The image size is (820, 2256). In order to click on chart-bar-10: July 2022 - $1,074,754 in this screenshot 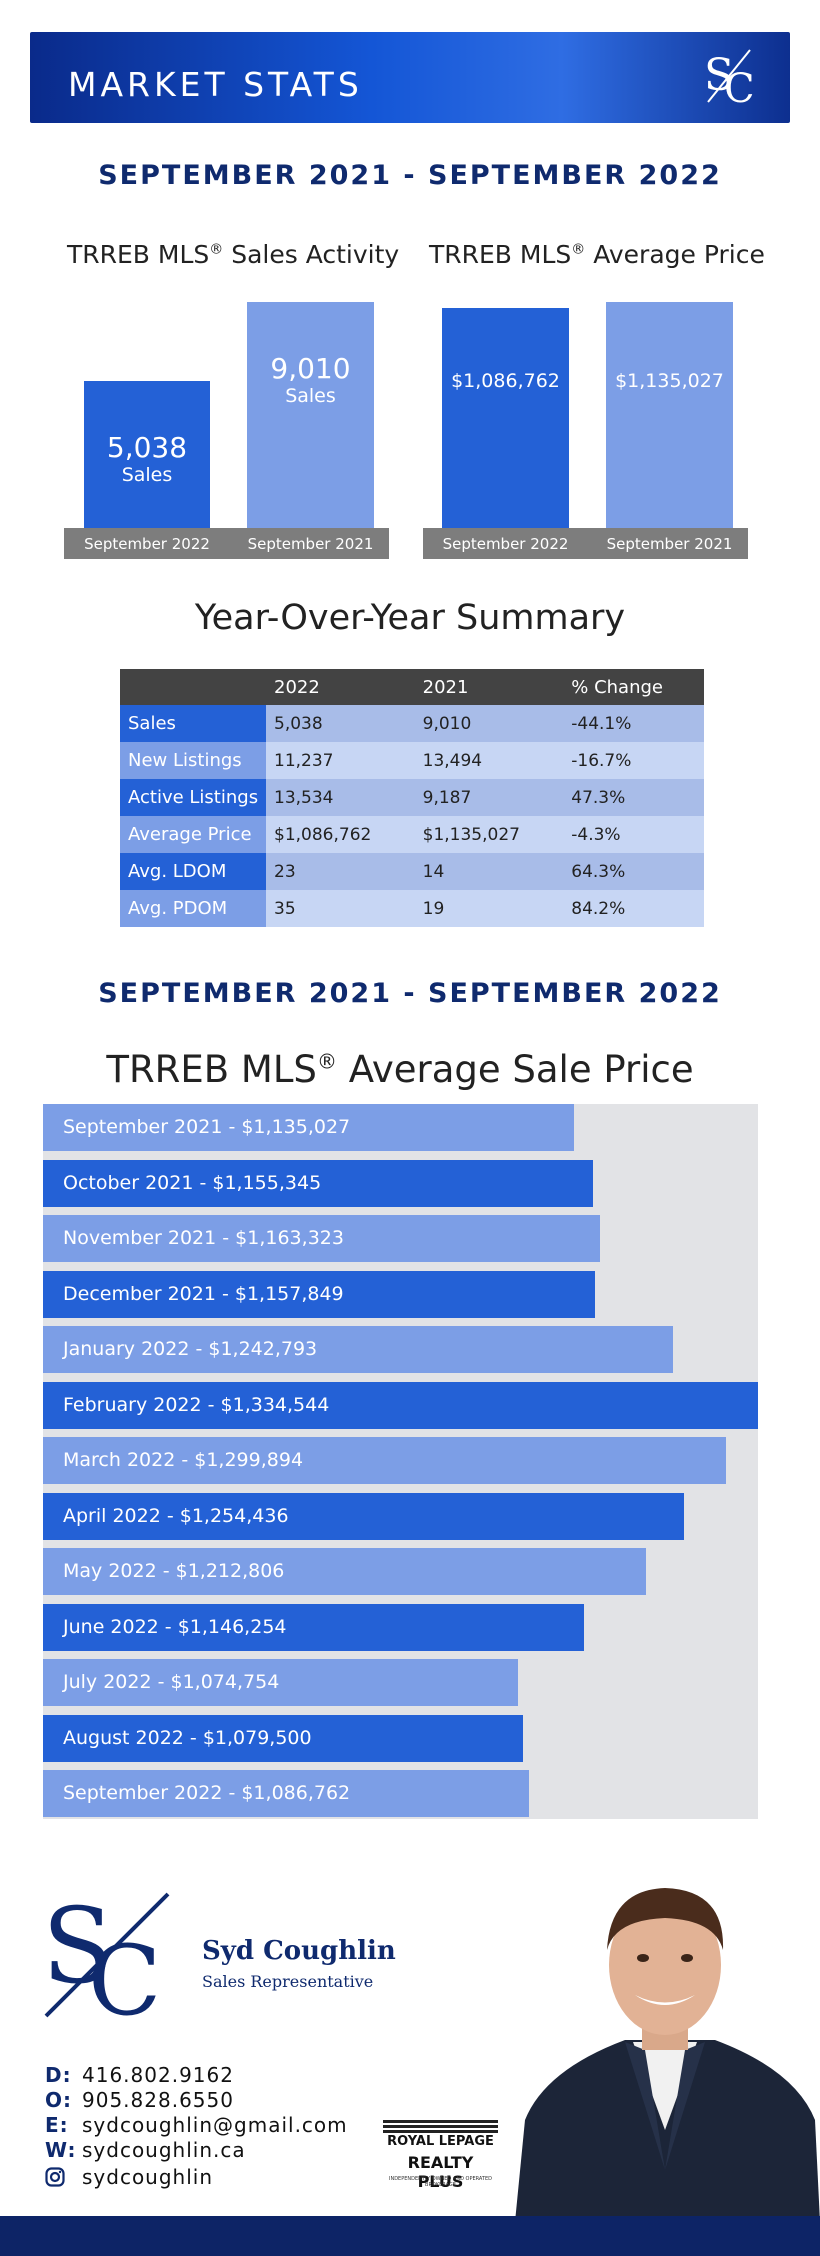, I will do `click(280, 1682)`.